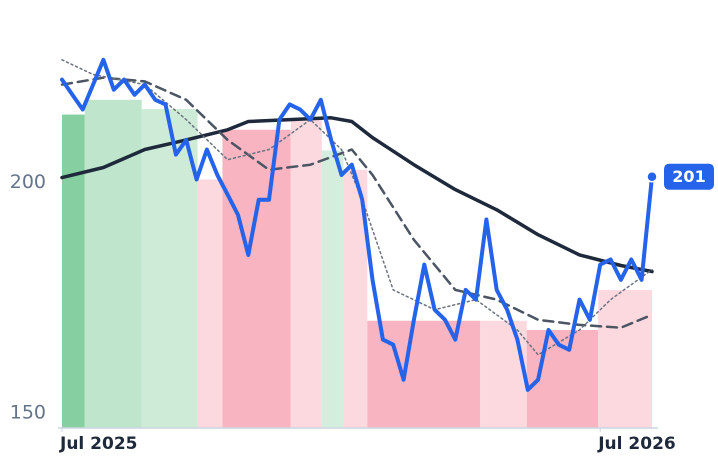 This screenshot has width=718, height=464. What do you see at coordinates (98, 444) in the screenshot?
I see `x-tick-label: Jul 2025` at bounding box center [98, 444].